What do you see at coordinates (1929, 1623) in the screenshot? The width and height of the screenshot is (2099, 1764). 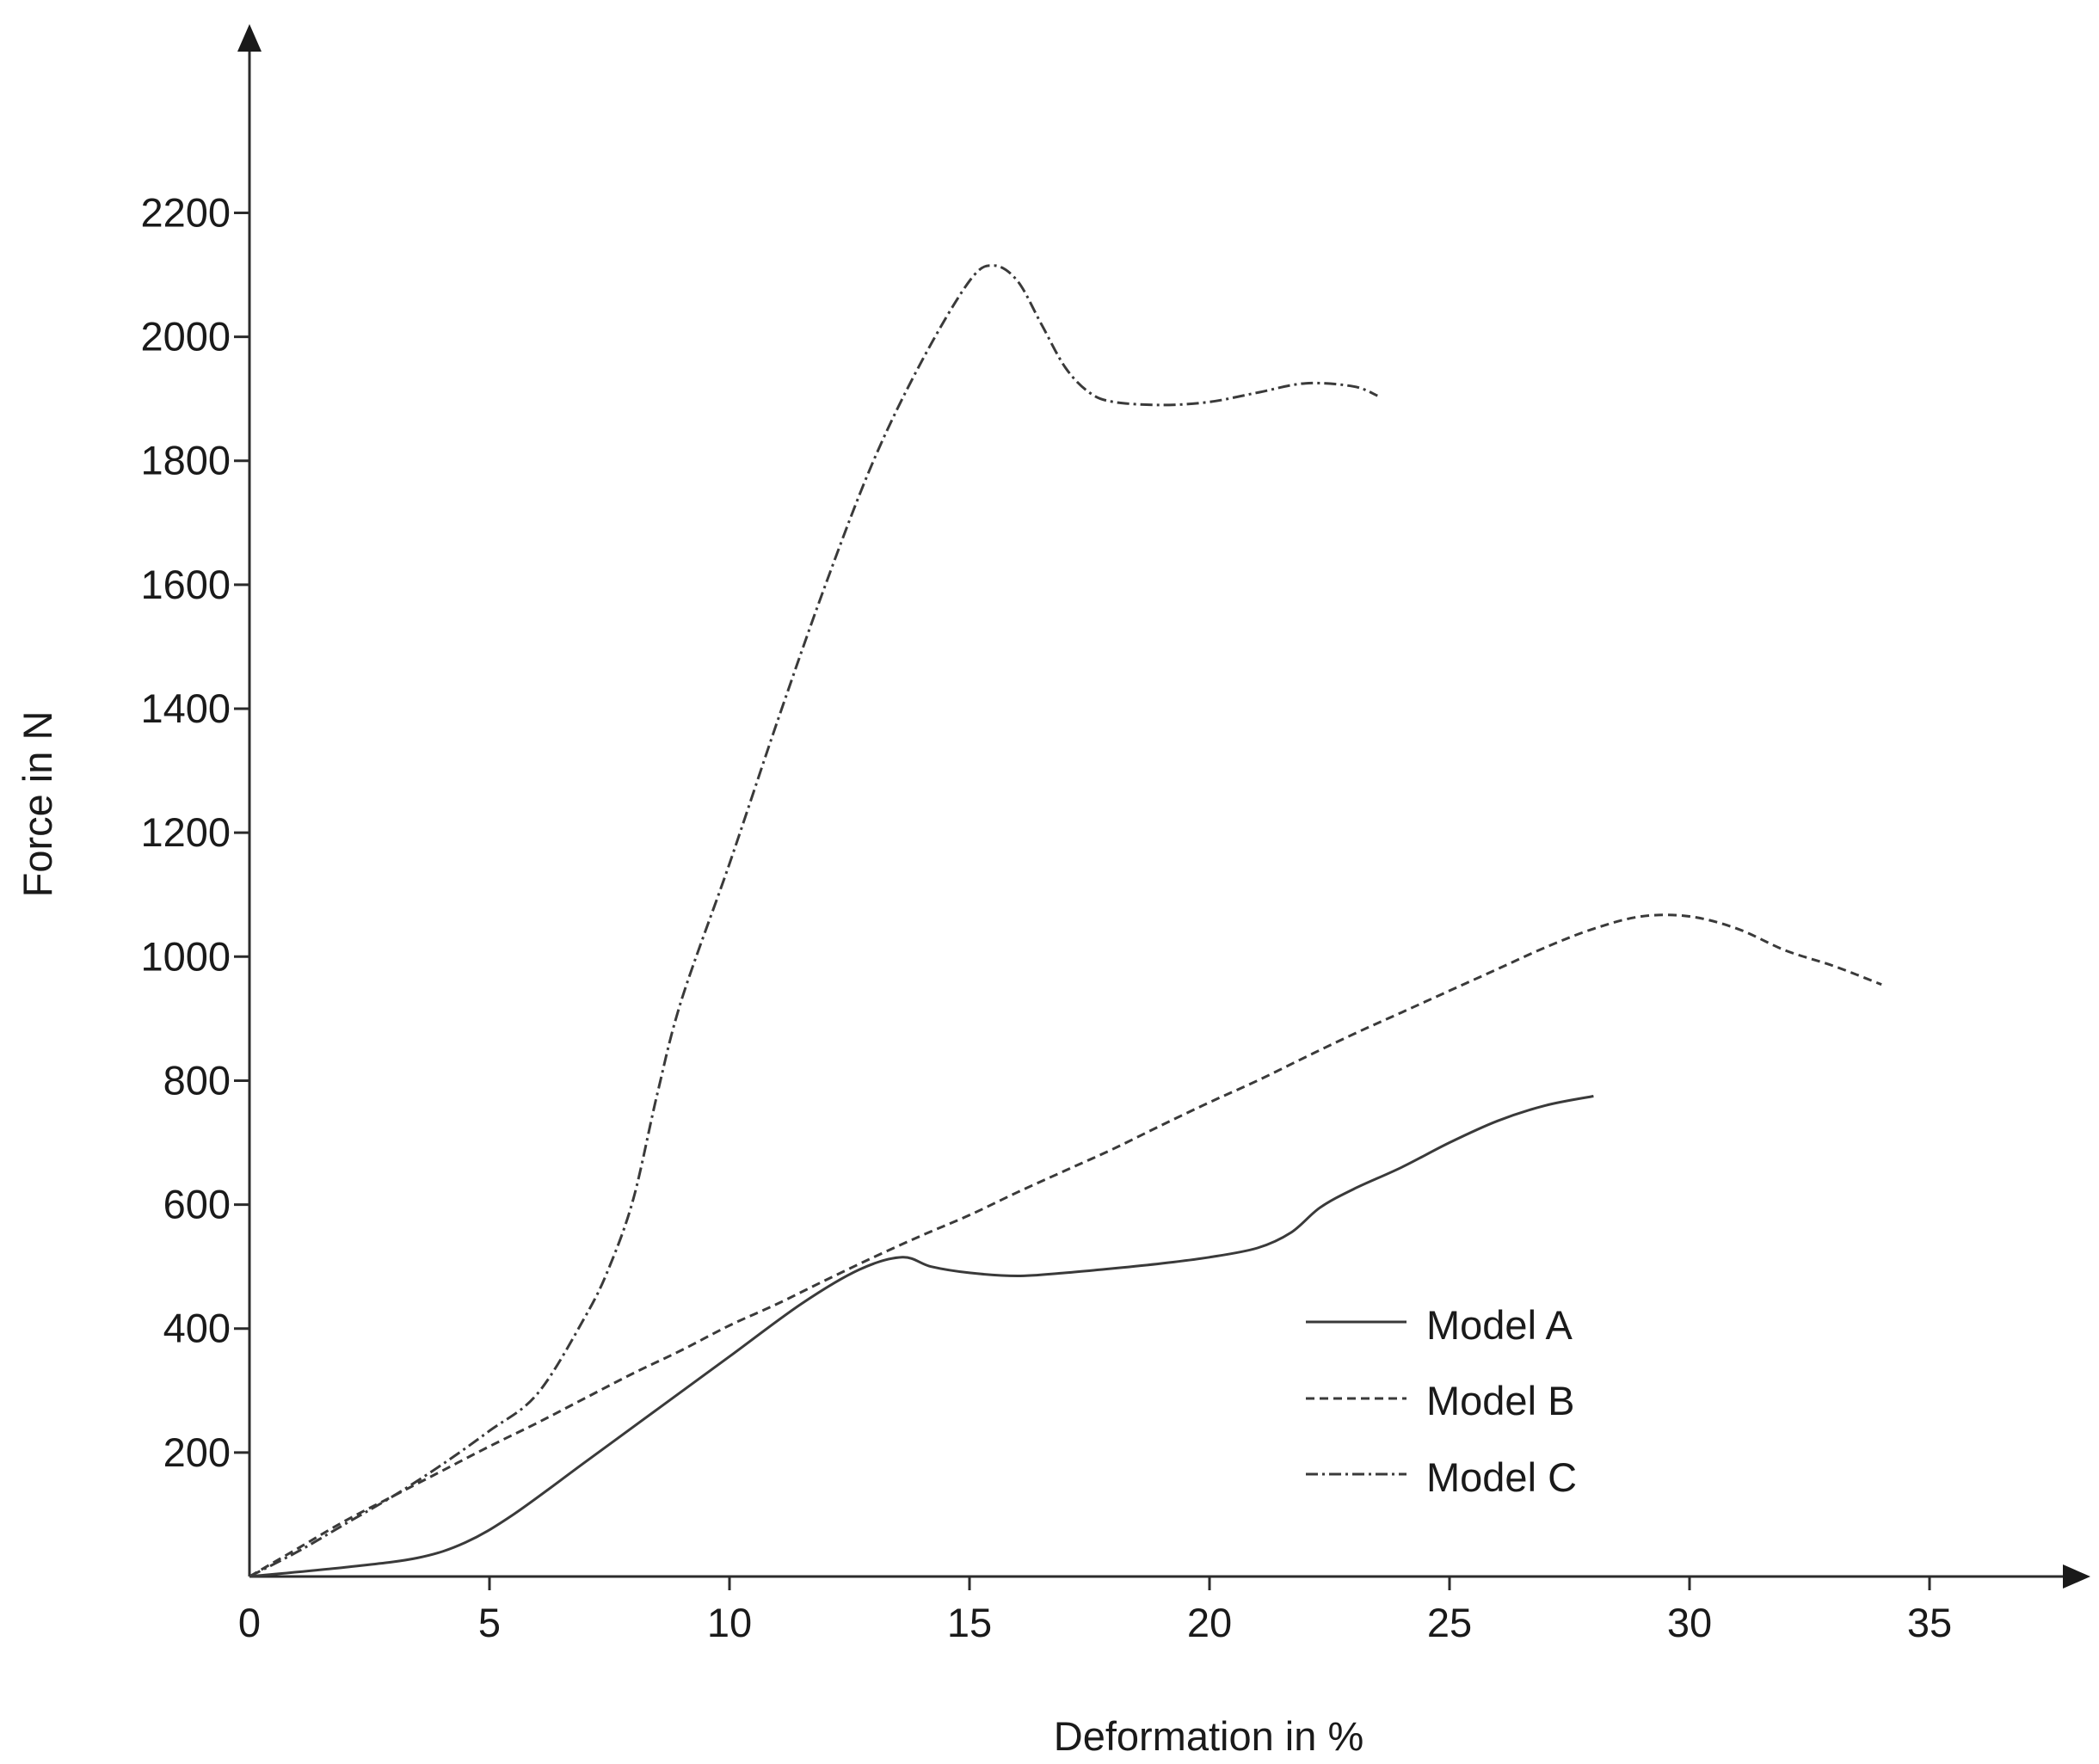 I see `x-tick-label: 35` at bounding box center [1929, 1623].